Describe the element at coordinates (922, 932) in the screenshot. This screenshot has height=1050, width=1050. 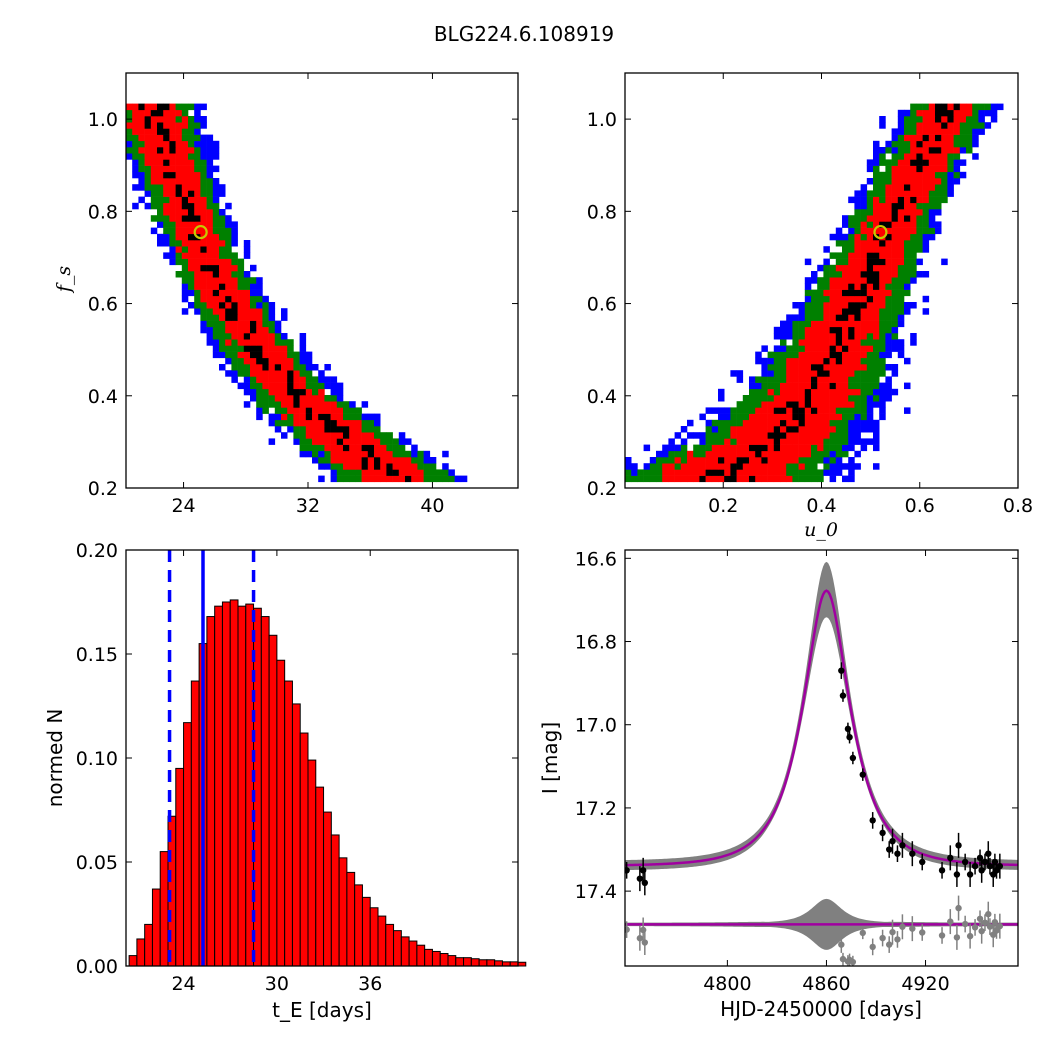
I see `p4-residual-point` at that location.